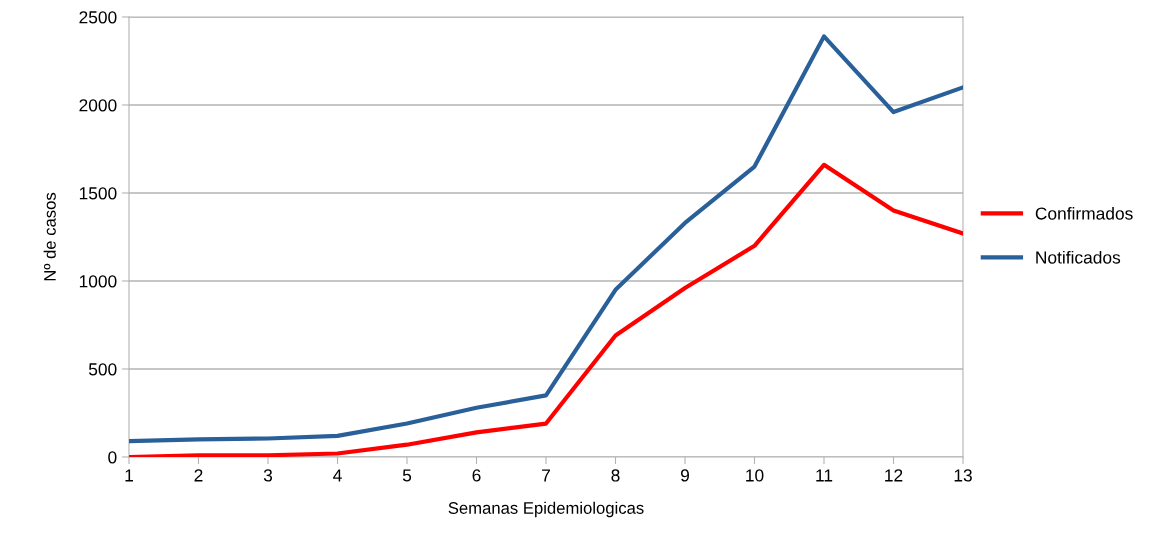 The height and width of the screenshot is (542, 1162). Describe the element at coordinates (755, 475) in the screenshot. I see `x-tick-label: 10` at that location.